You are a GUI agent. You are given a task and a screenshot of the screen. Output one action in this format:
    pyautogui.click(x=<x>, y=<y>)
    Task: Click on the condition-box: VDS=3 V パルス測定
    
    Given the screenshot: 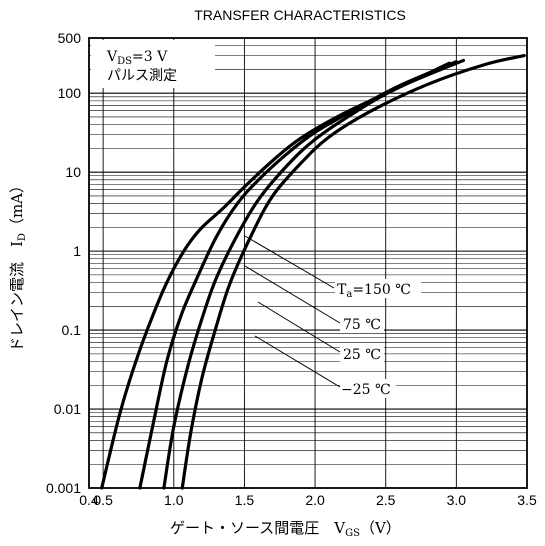 What is the action you would take?
    pyautogui.click(x=153, y=64)
    